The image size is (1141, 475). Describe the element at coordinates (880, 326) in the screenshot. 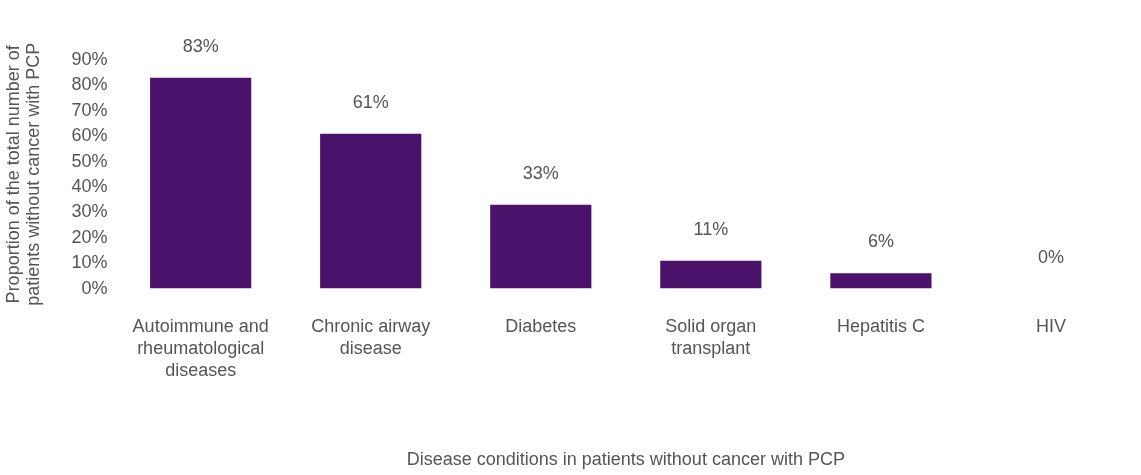

I see `x-tick-label: Hepatitis C` at that location.